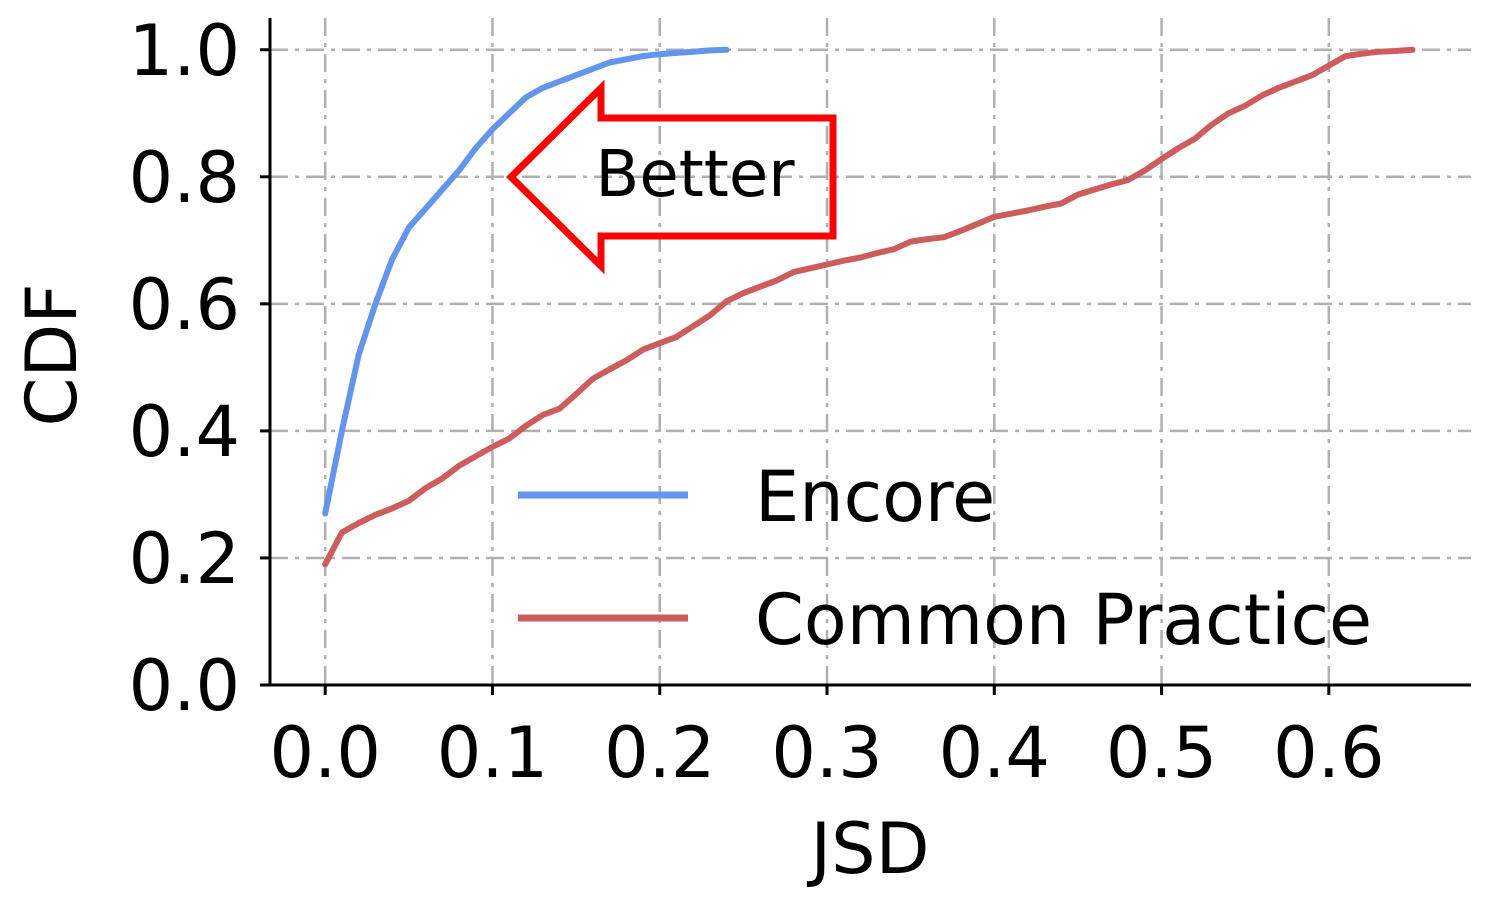 This screenshot has width=1500, height=900. Describe the element at coordinates (826, 753) in the screenshot. I see `x-tick-label: 0.3` at that location.